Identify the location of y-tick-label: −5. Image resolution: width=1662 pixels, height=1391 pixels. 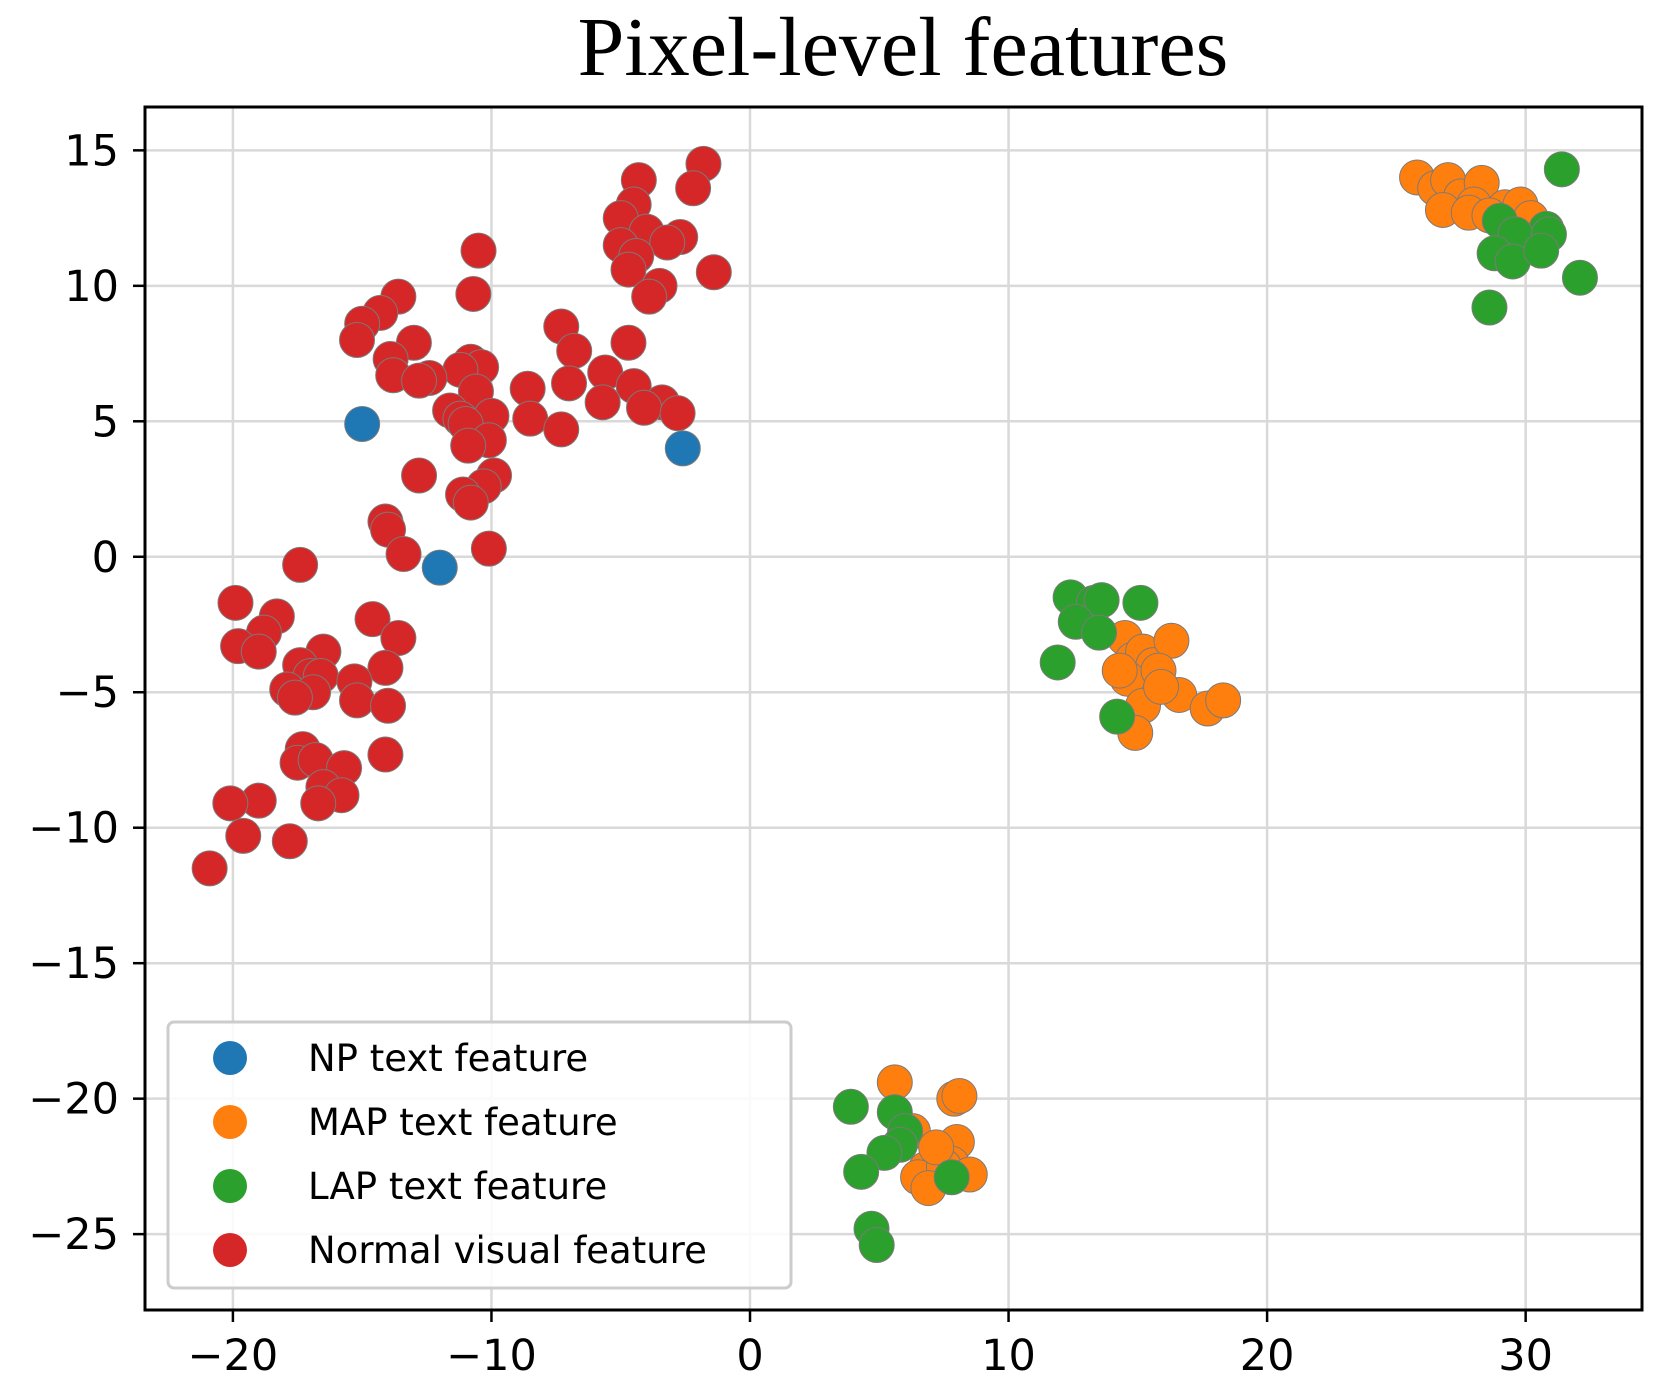
(87, 693).